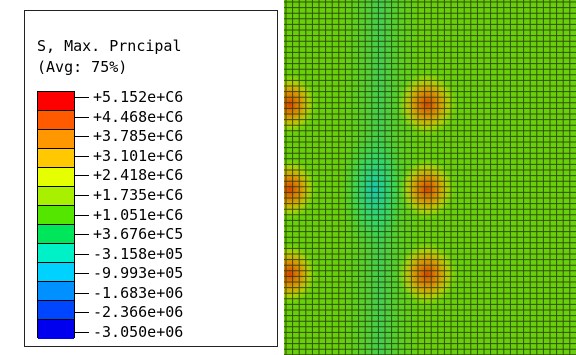 This screenshot has height=355, width=576. Describe the element at coordinates (138, 332) in the screenshot. I see `tick-label: -3.050e+06` at that location.